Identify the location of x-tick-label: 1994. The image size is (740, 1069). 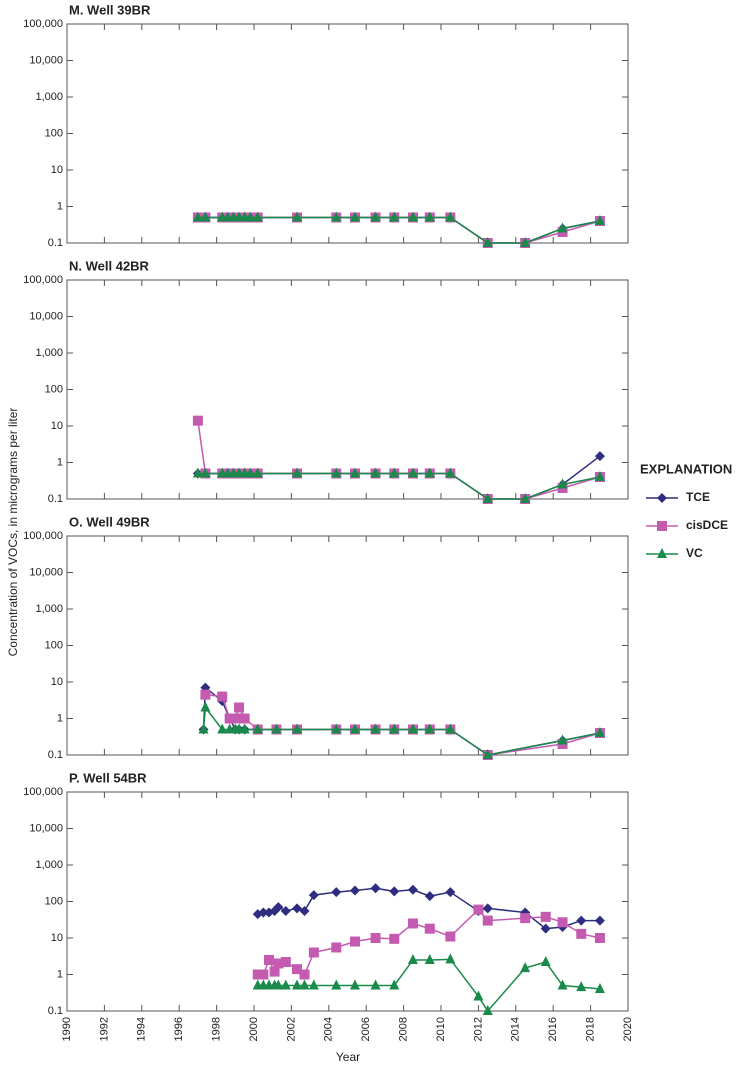
(142, 1029).